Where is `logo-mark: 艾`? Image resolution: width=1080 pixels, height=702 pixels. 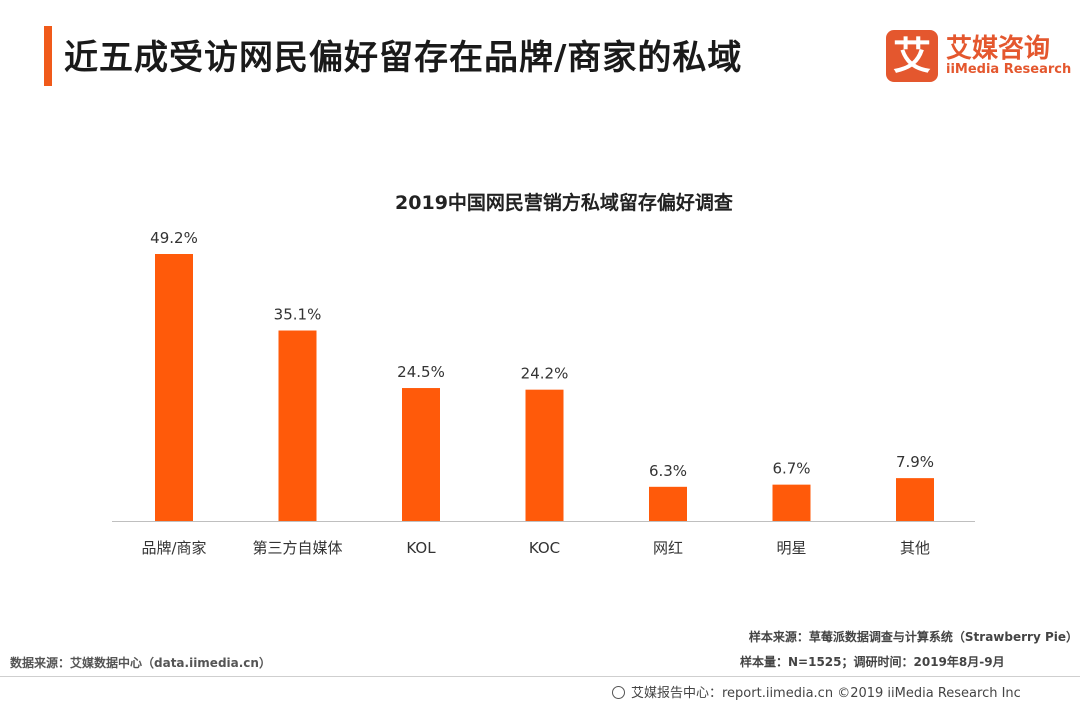 logo-mark: 艾 is located at coordinates (912, 56).